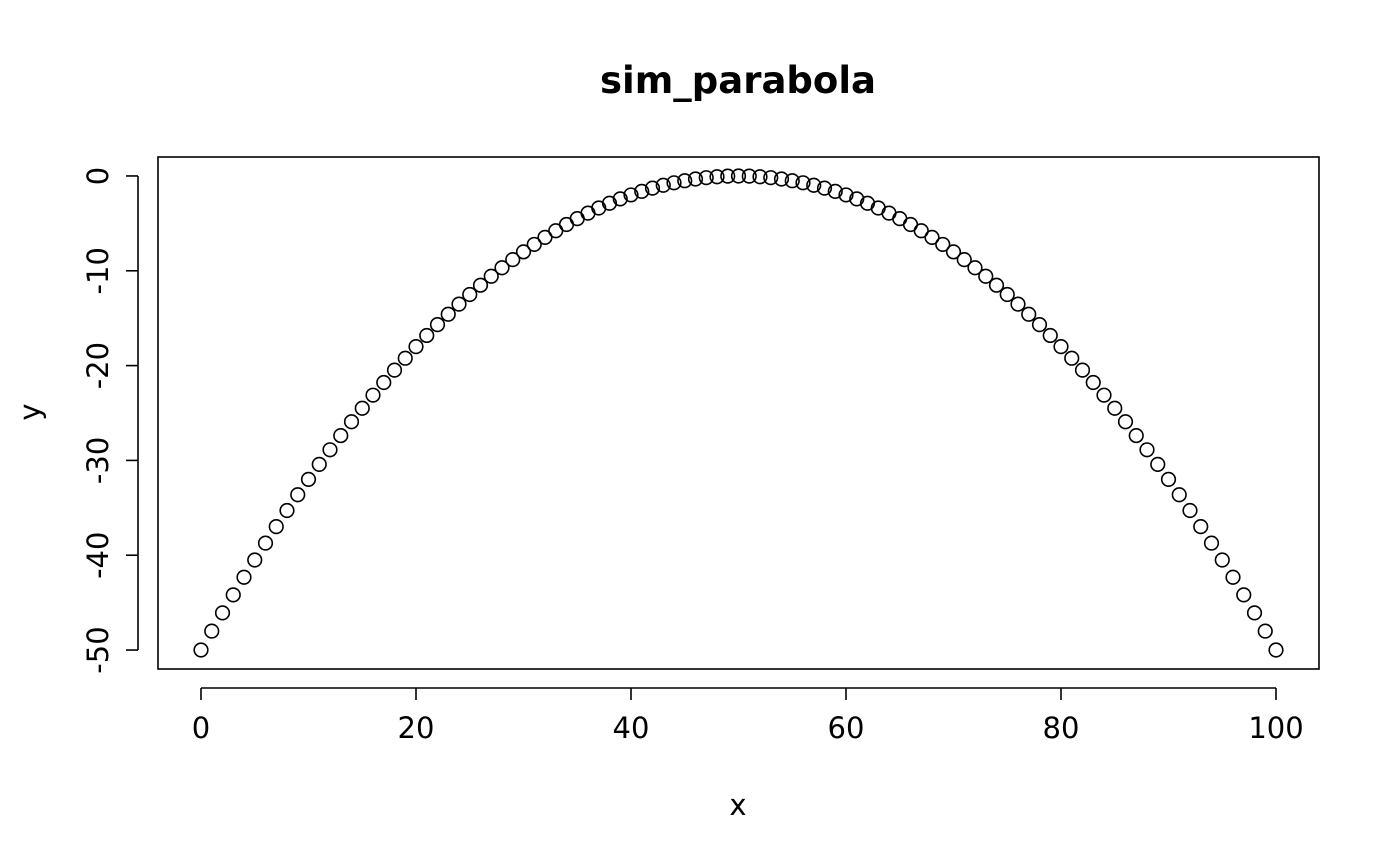  Describe the element at coordinates (1061, 728) in the screenshot. I see `x-tick-label: 80` at that location.